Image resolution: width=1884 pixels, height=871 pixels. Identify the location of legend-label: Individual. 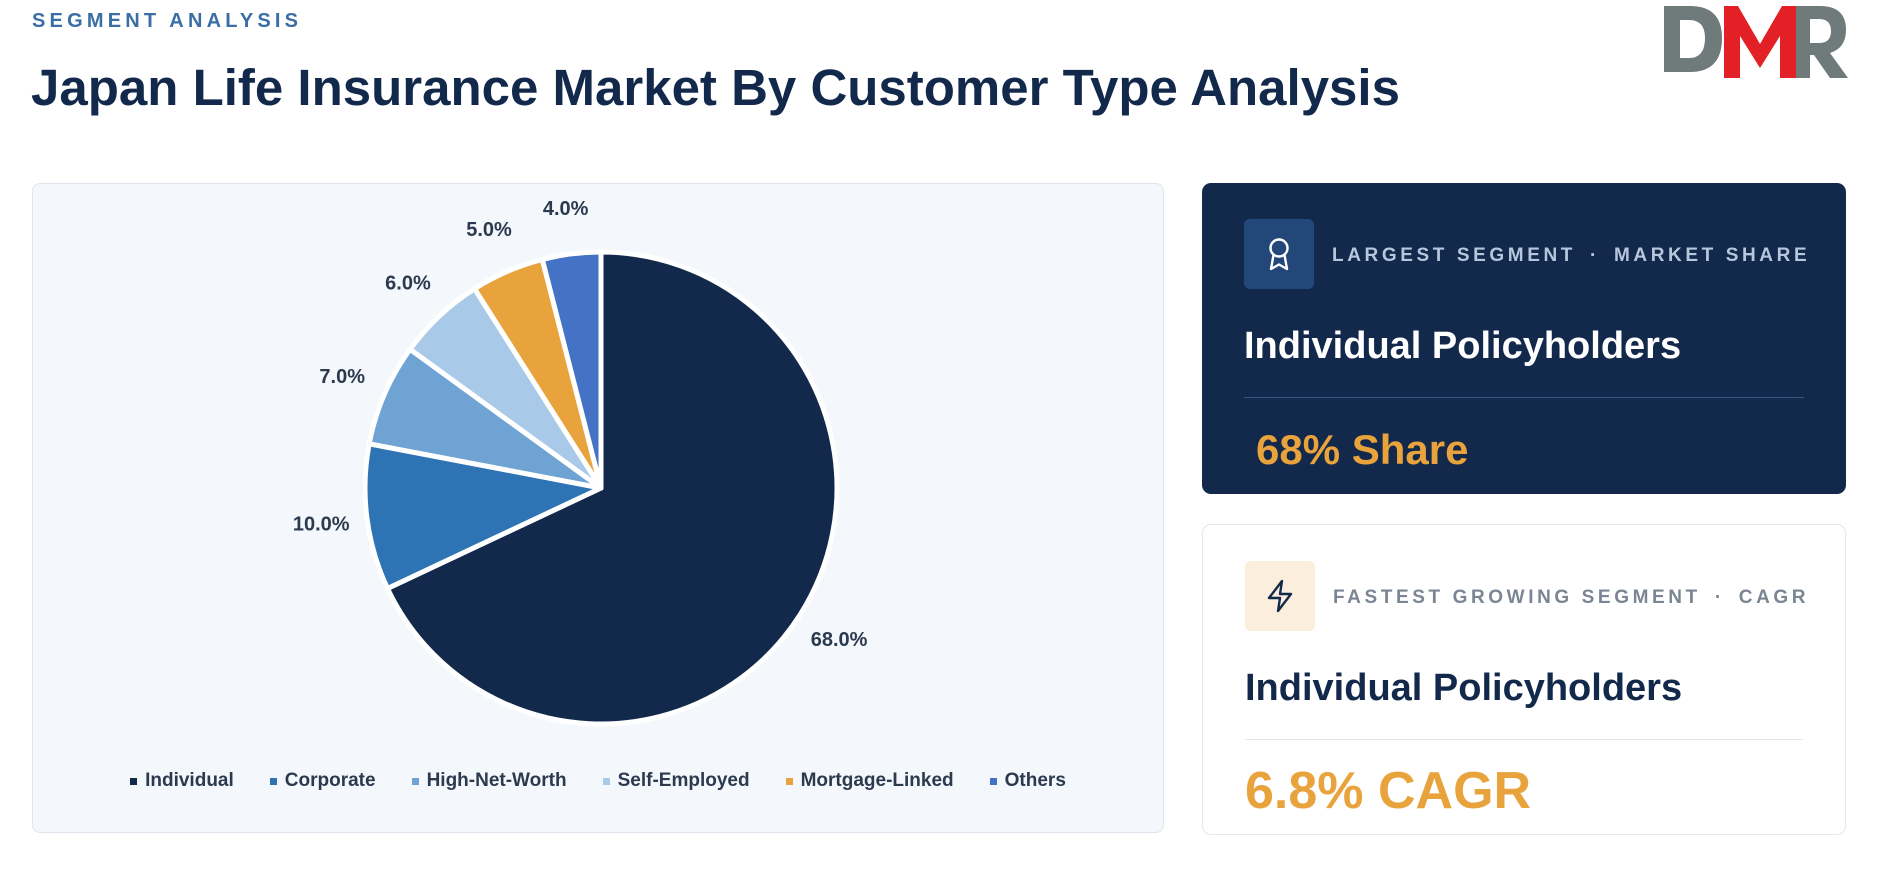
(189, 780).